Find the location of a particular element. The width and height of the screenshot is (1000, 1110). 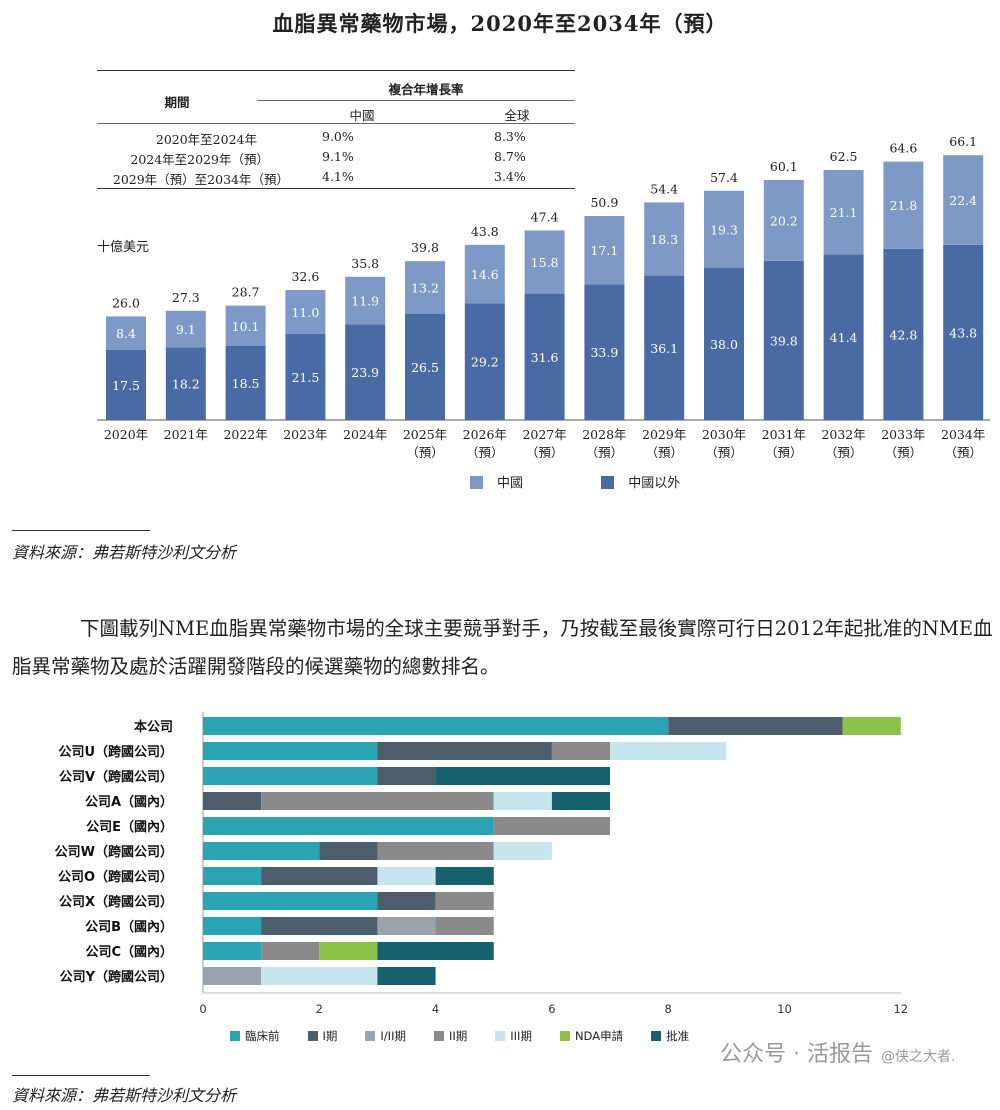

china-cagr-cell: 4.1% is located at coordinates (338, 176).